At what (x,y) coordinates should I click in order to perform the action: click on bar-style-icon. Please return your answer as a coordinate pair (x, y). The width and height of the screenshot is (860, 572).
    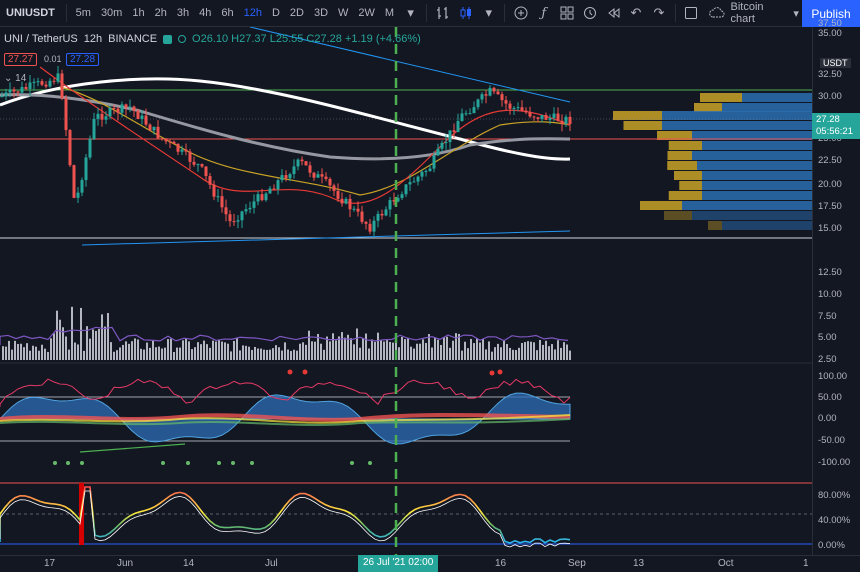
    Looking at the image, I should click on (442, 13).